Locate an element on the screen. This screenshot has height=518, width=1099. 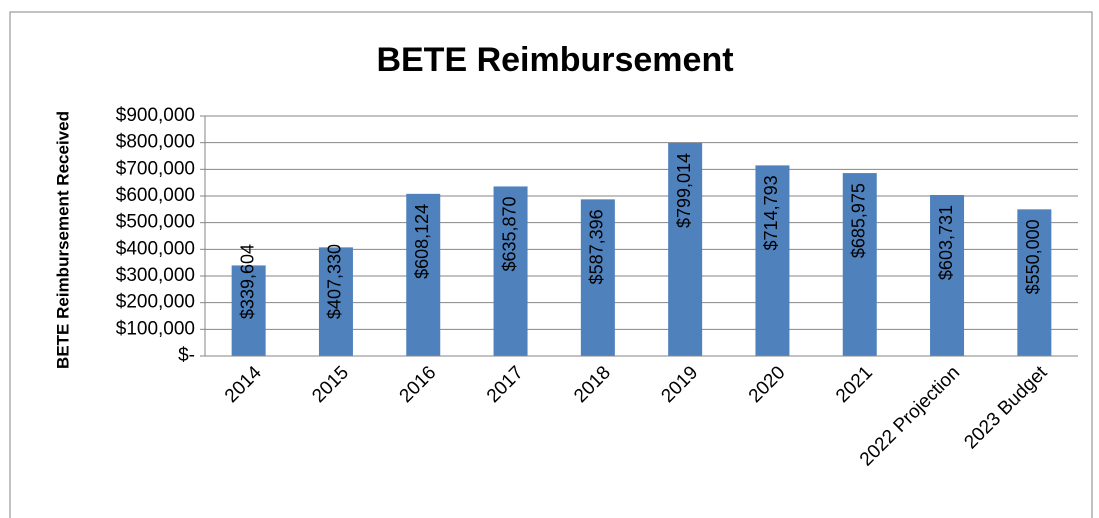
x-tick-label: 2020 is located at coordinates (767, 384).